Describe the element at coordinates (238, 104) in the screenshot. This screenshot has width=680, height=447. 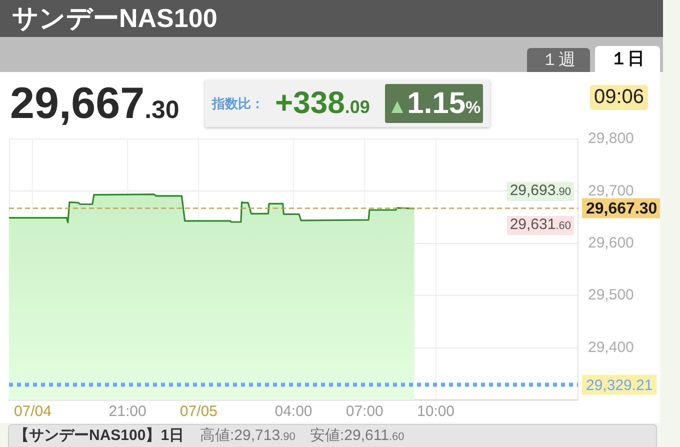
I see `text: 指数比：` at that location.